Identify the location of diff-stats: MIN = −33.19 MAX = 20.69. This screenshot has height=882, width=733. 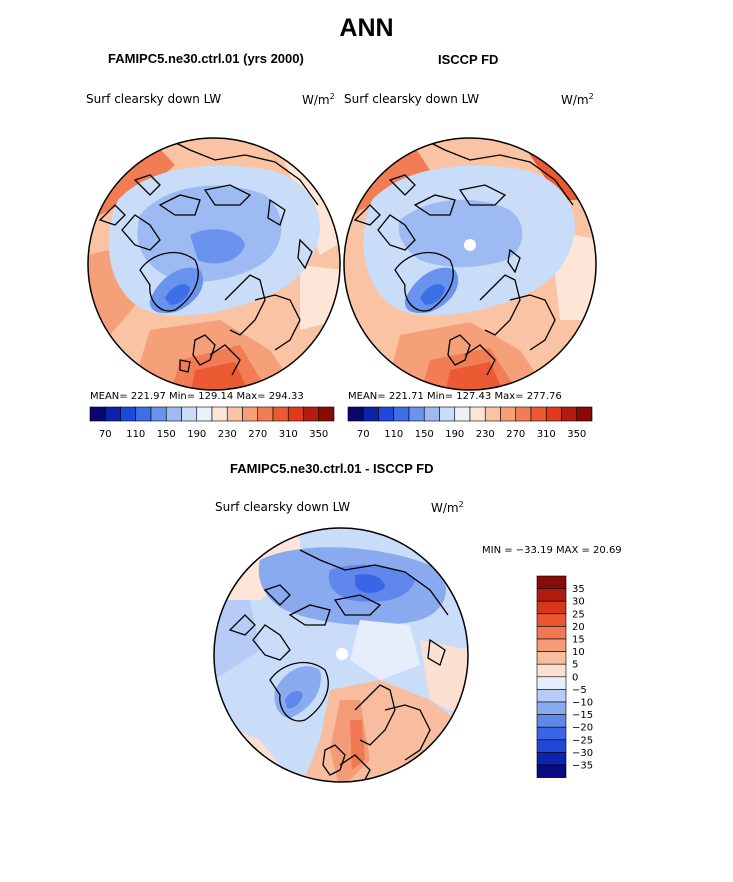
(552, 550).